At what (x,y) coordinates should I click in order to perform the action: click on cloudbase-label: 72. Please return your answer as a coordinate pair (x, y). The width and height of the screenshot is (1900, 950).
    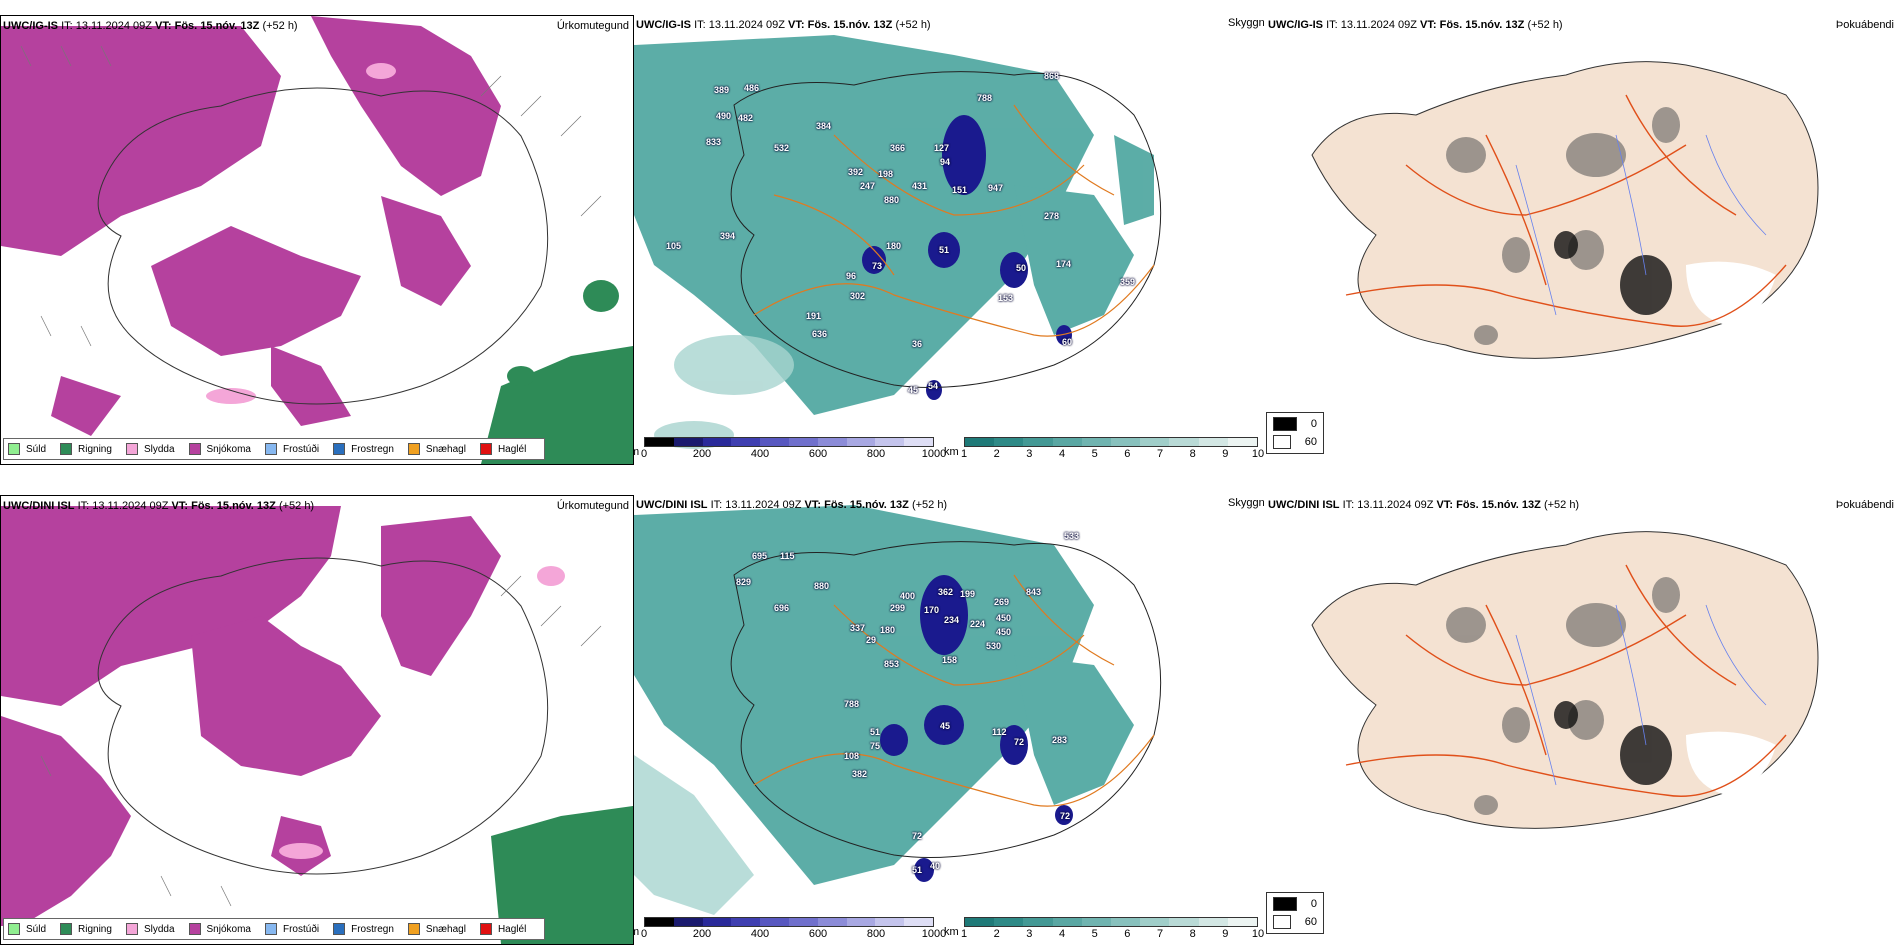
    Looking at the image, I should click on (1019, 742).